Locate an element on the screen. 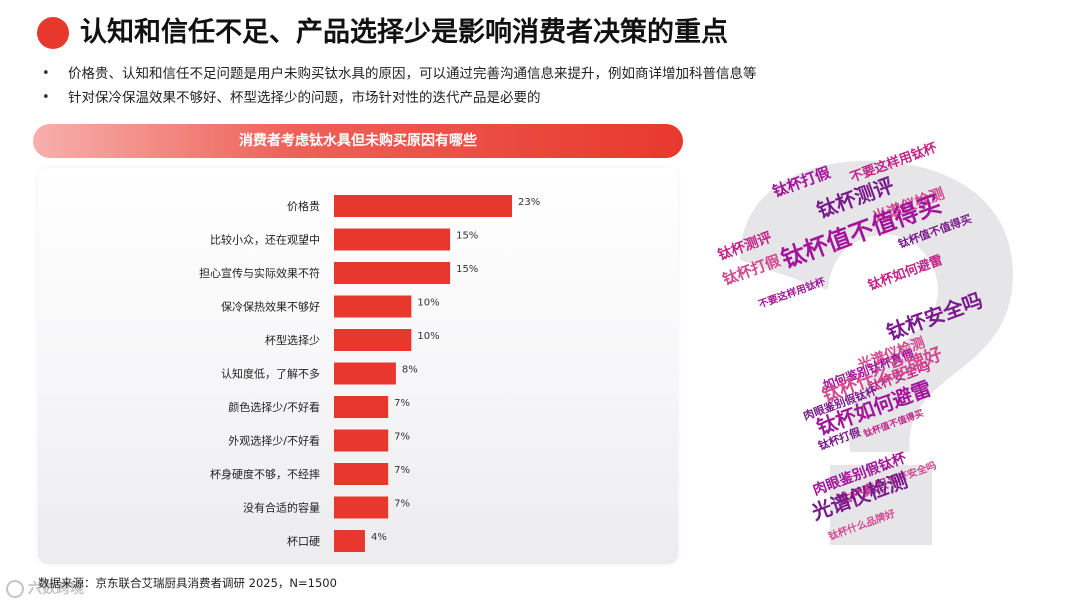 The width and height of the screenshot is (1080, 608). category-label: 价格贵 is located at coordinates (303, 206).